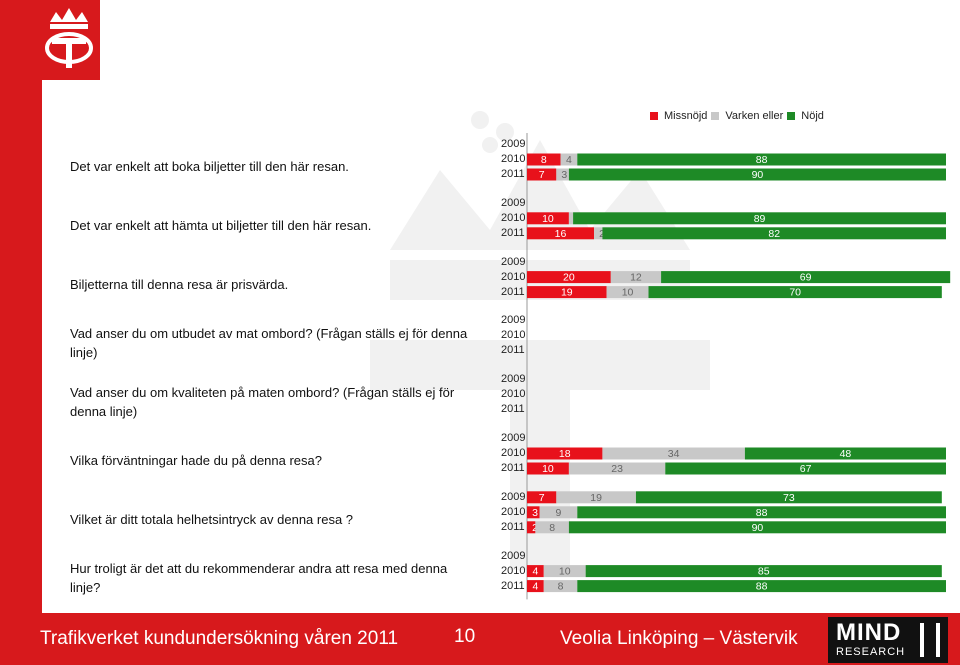  I want to click on data-label: 67, so click(806, 469).